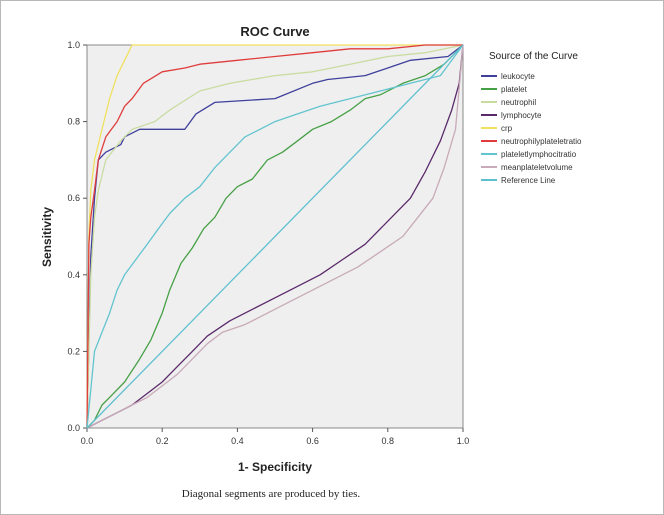 This screenshot has height=515, width=664. Describe the element at coordinates (73, 351) in the screenshot. I see `y-tick-label: 0.2` at that location.